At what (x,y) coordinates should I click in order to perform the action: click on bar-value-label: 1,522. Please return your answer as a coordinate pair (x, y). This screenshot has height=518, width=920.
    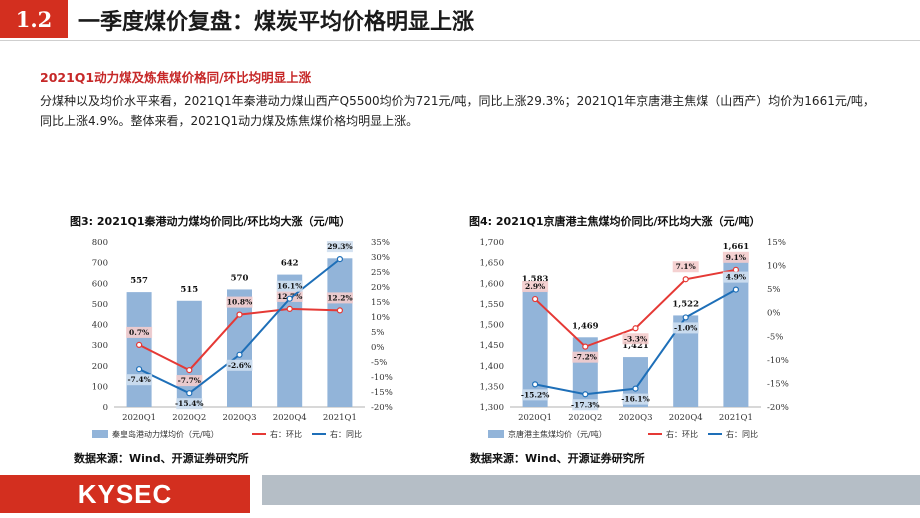
    Looking at the image, I should click on (685, 304).